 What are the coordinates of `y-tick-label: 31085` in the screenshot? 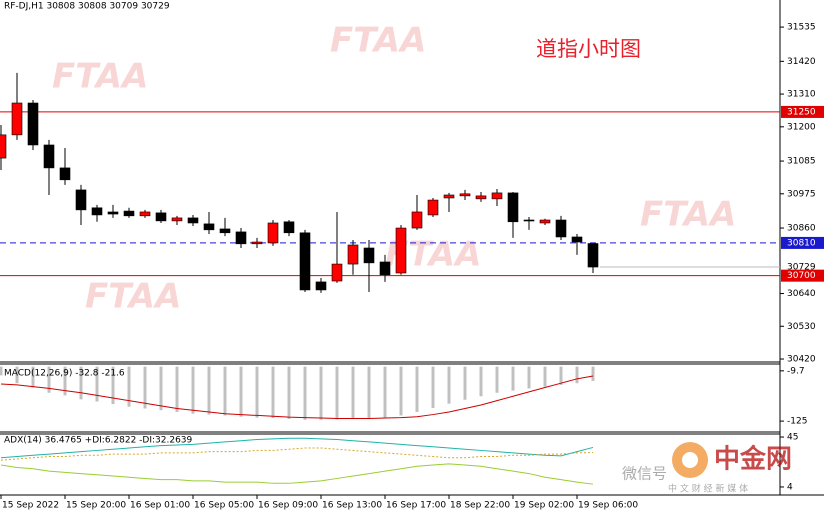 It's located at (801, 162).